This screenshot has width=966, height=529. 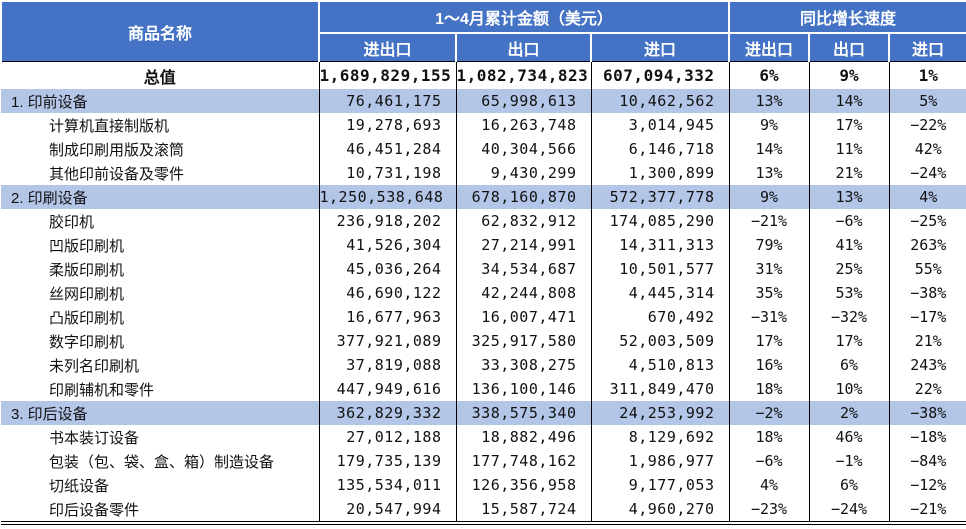 What do you see at coordinates (769, 511) in the screenshot?
I see `growth-cell: −23%` at bounding box center [769, 511].